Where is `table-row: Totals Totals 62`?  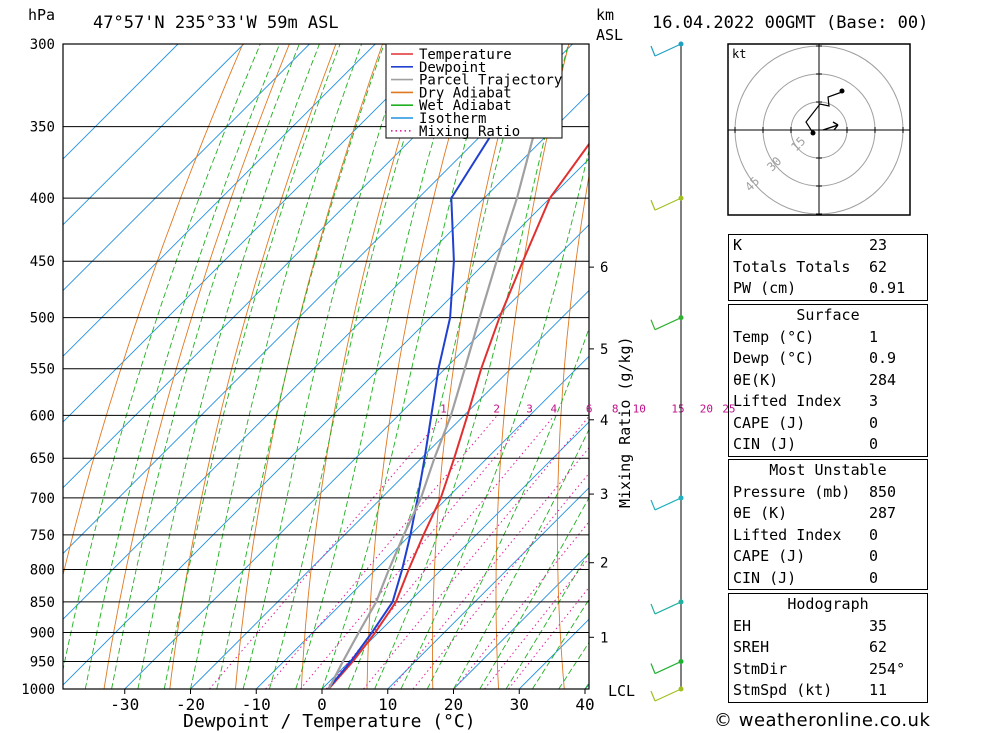
table-row: Totals Totals 62 is located at coordinates (828, 268).